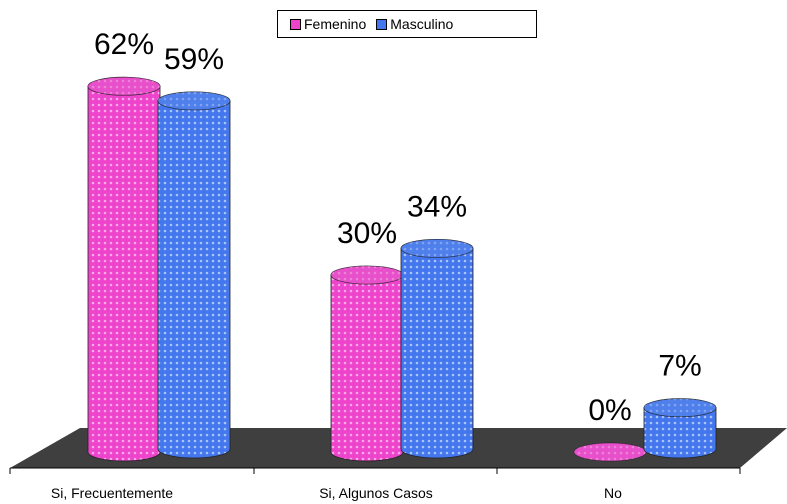  Describe the element at coordinates (194, 59) in the screenshot. I see `value-label-masculino-0: 59%` at that location.